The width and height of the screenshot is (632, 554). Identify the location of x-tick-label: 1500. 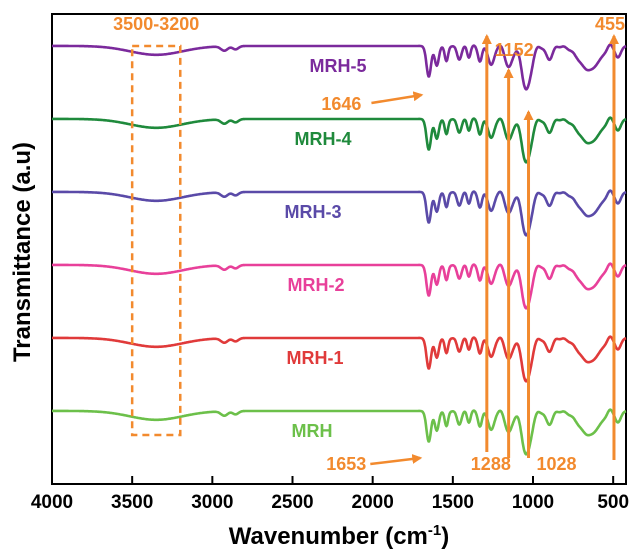
(453, 502).